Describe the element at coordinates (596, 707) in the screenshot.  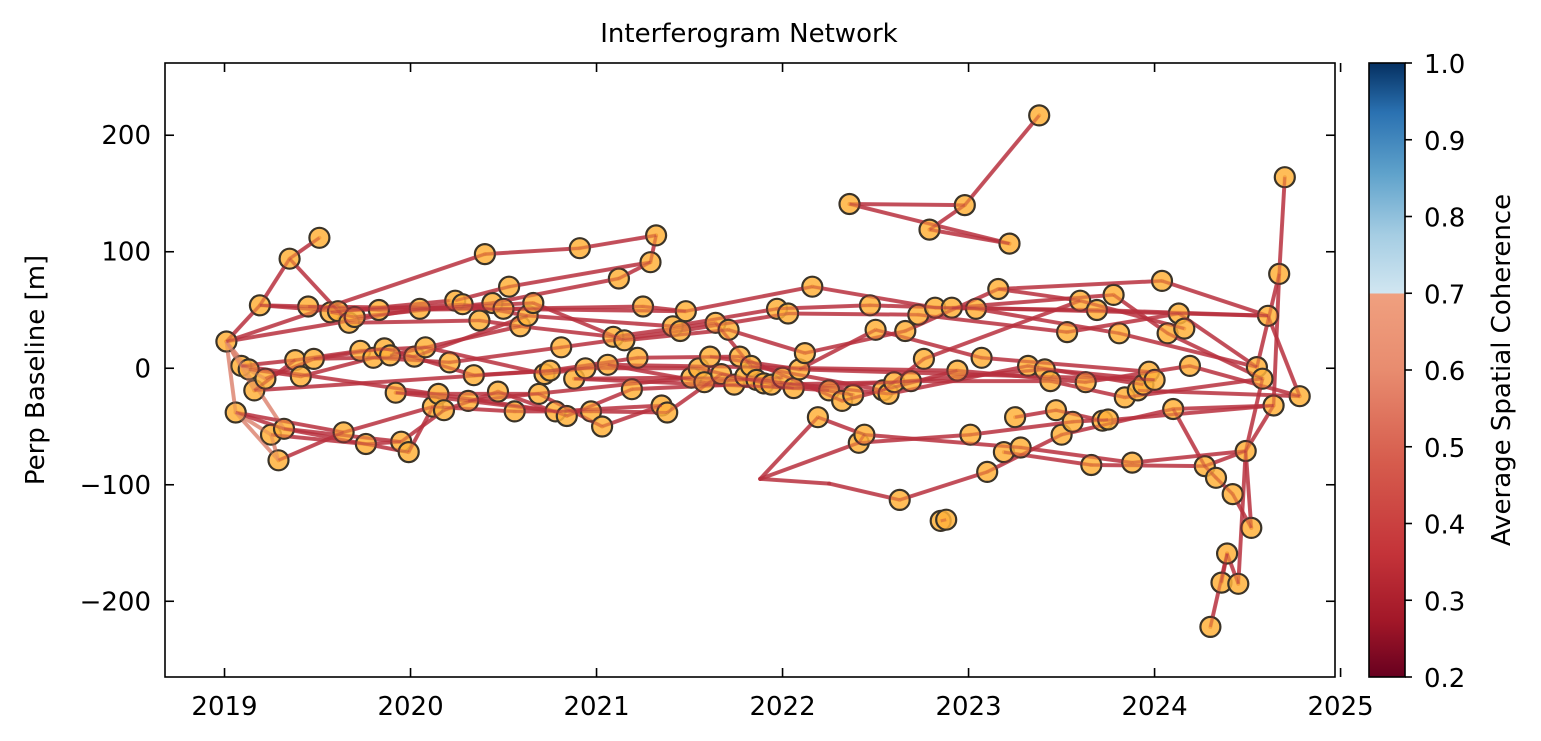
I see `x-tick-label: 2021` at that location.